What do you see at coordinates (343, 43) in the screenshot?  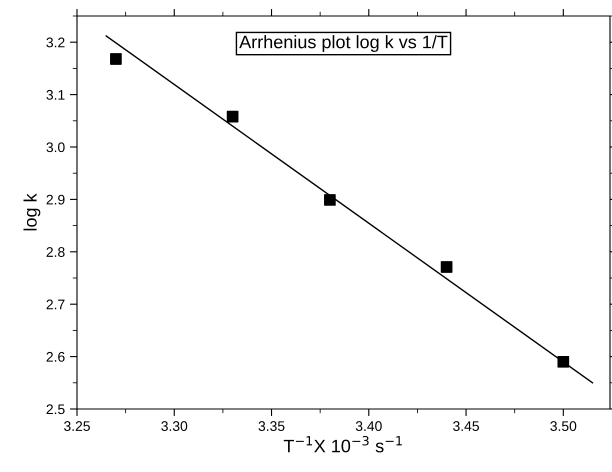 I see `annotation: Arrhenius plot log k vs 1/T` at bounding box center [343, 43].